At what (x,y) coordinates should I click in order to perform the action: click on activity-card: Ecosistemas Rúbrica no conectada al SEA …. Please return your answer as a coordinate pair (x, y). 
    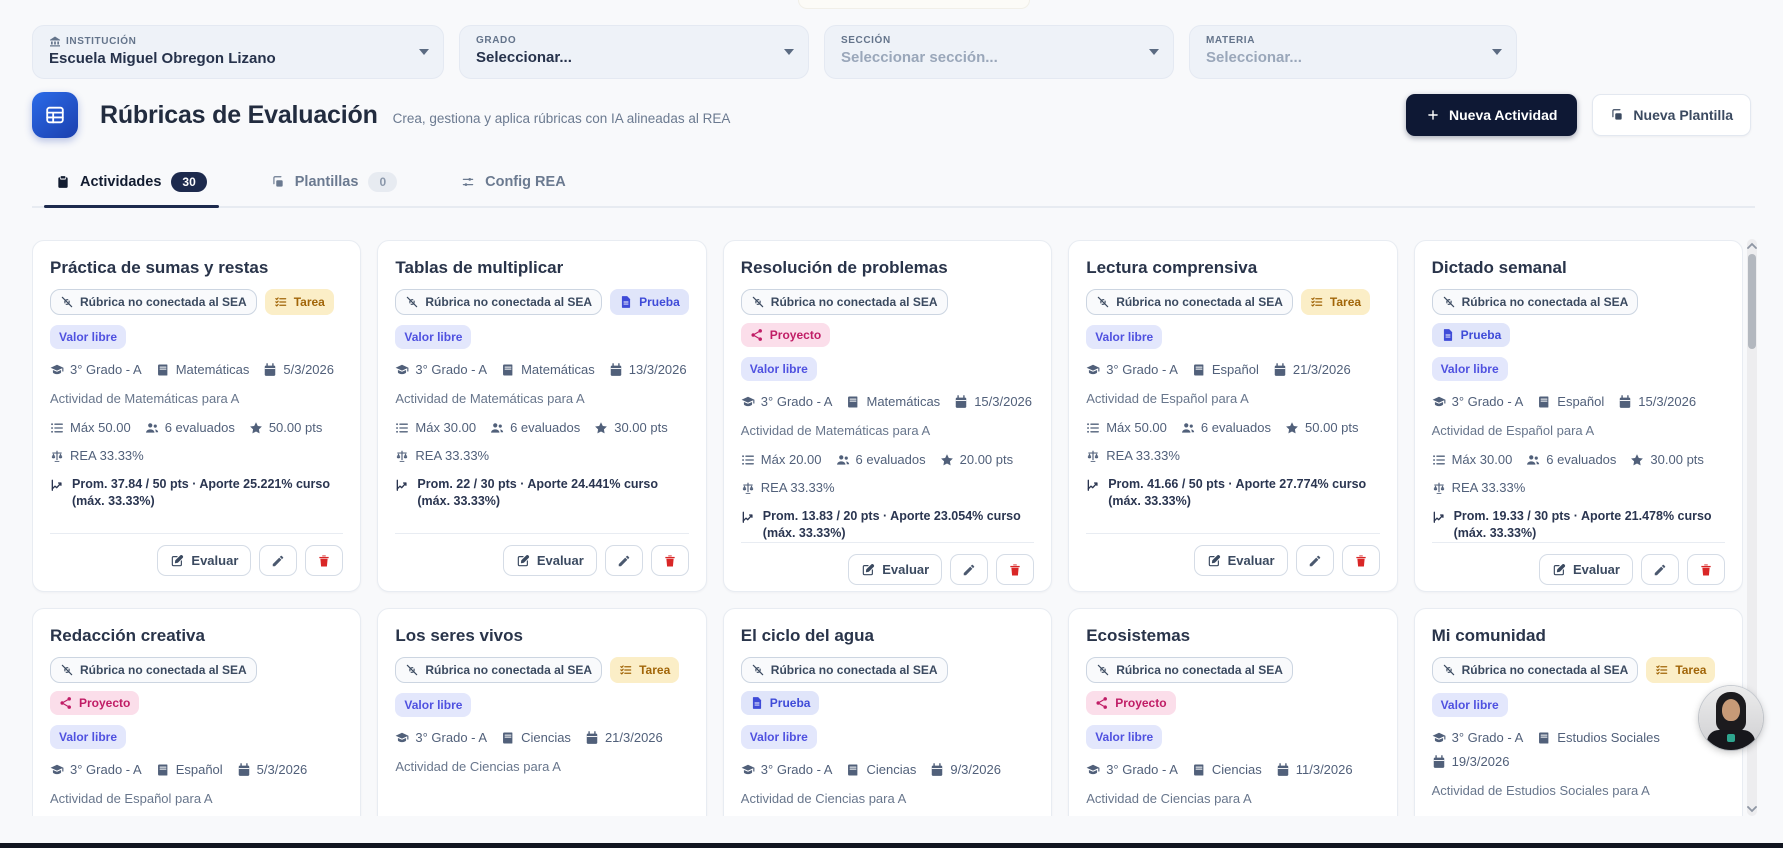
    Looking at the image, I should click on (1233, 712).